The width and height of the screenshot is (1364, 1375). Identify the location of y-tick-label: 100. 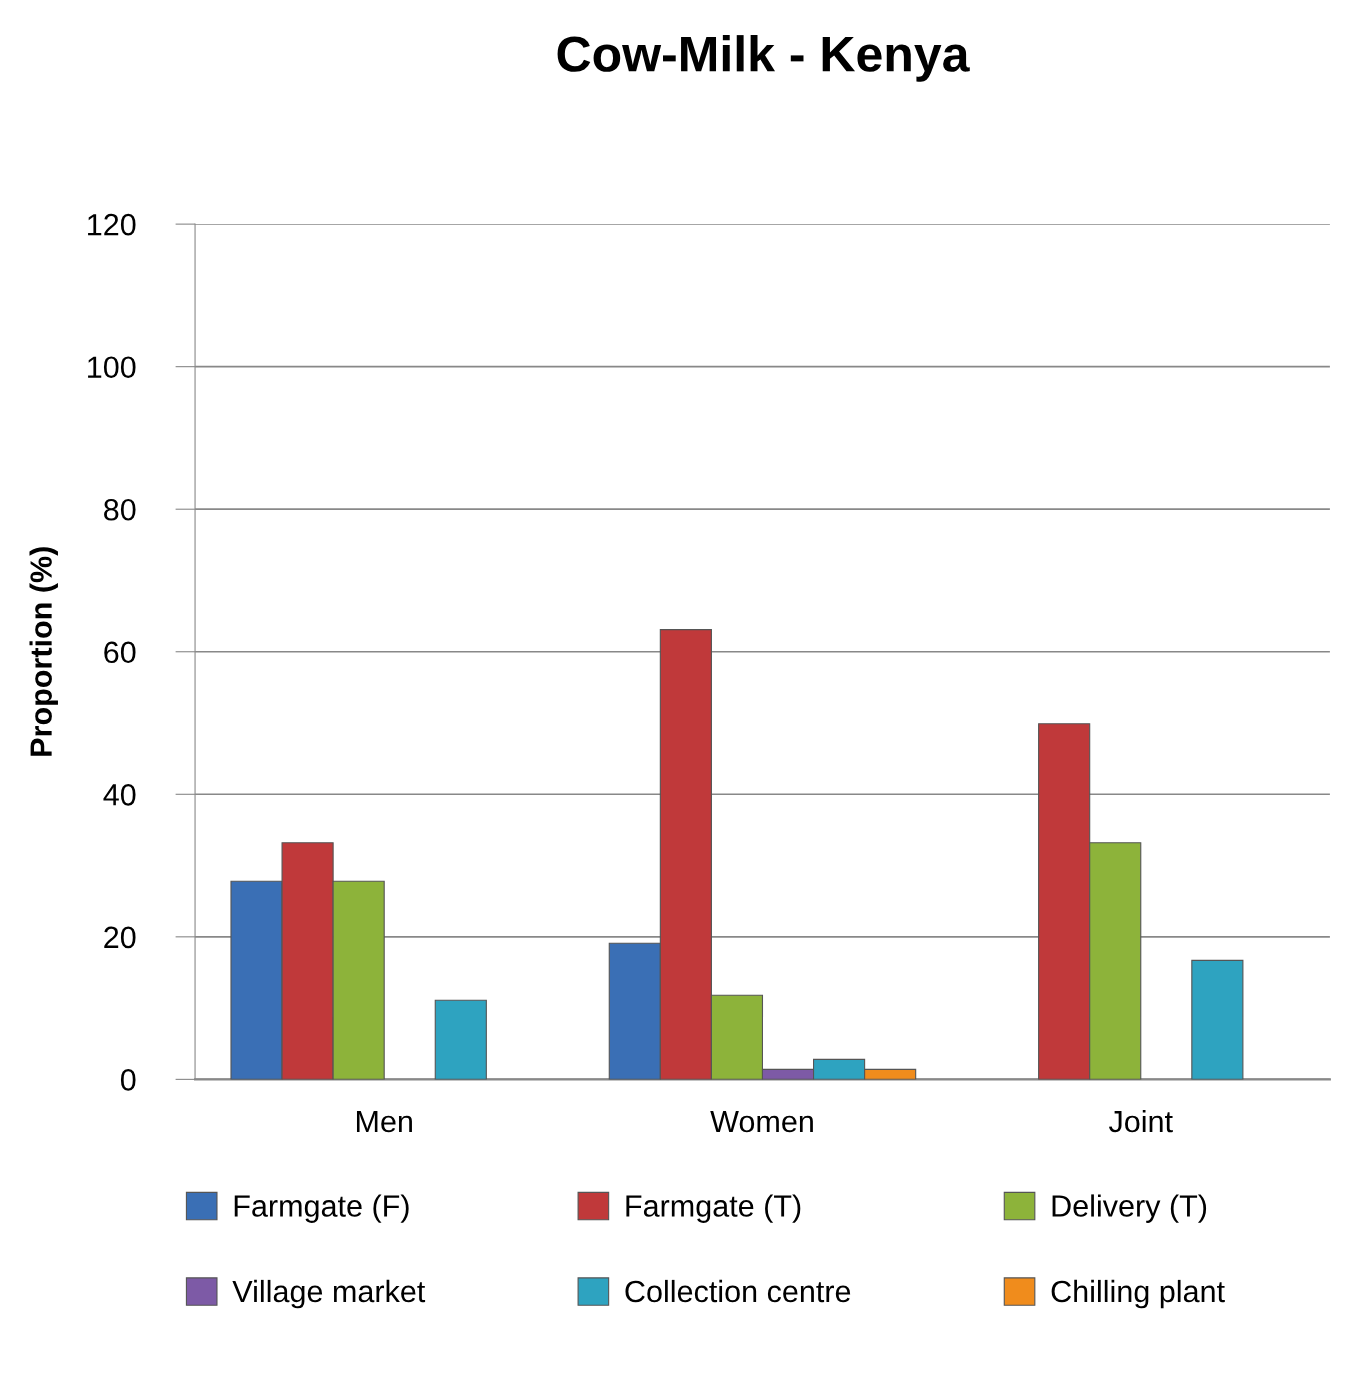
(112, 367).